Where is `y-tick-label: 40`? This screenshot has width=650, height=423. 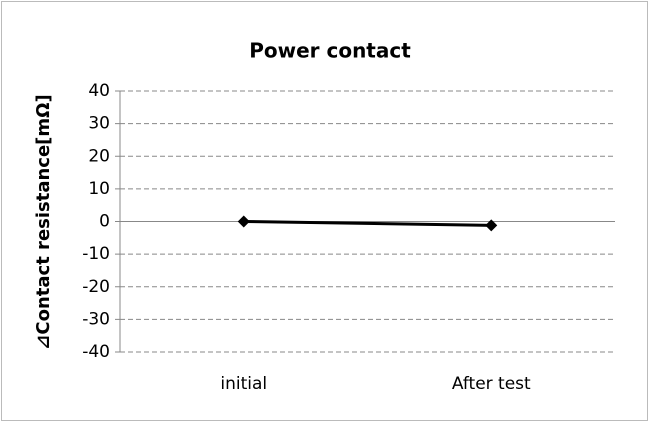 y-tick-label: 40 is located at coordinates (99, 91).